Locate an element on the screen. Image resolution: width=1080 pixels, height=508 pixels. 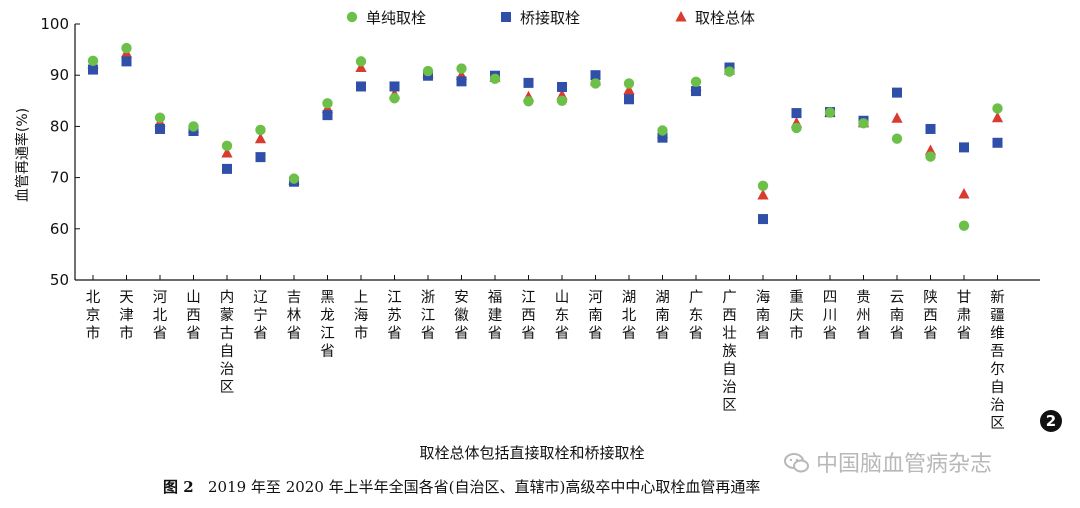
x-tick-label: 福建省 is located at coordinates (495, 315).